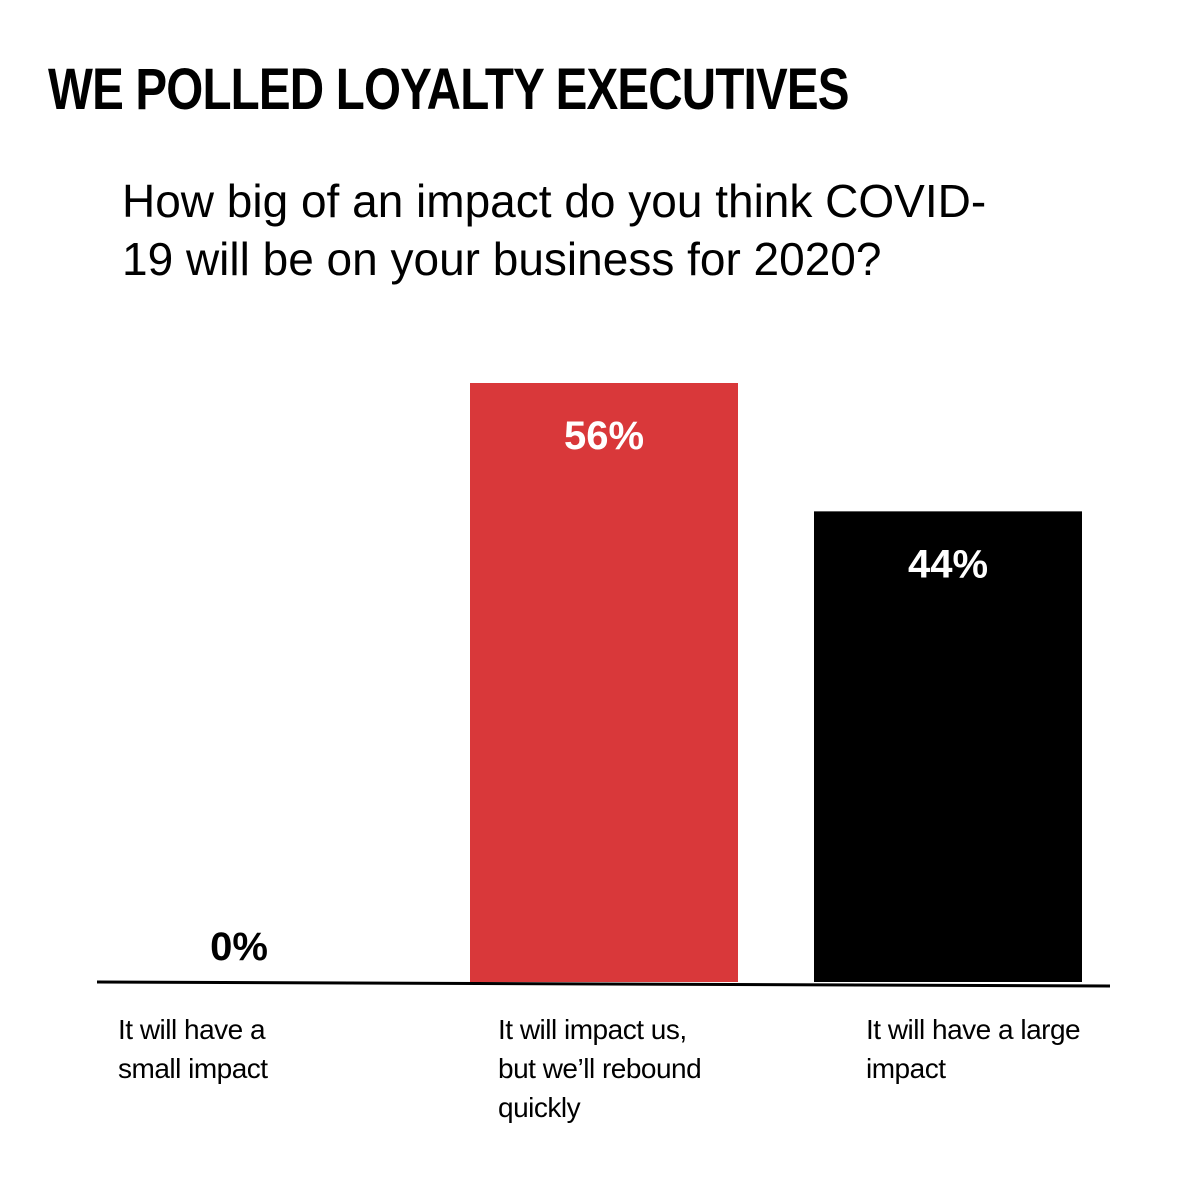 Image resolution: width=1200 pixels, height=1200 pixels. Describe the element at coordinates (603, 984) in the screenshot. I see `x-axis-baseline` at that location.